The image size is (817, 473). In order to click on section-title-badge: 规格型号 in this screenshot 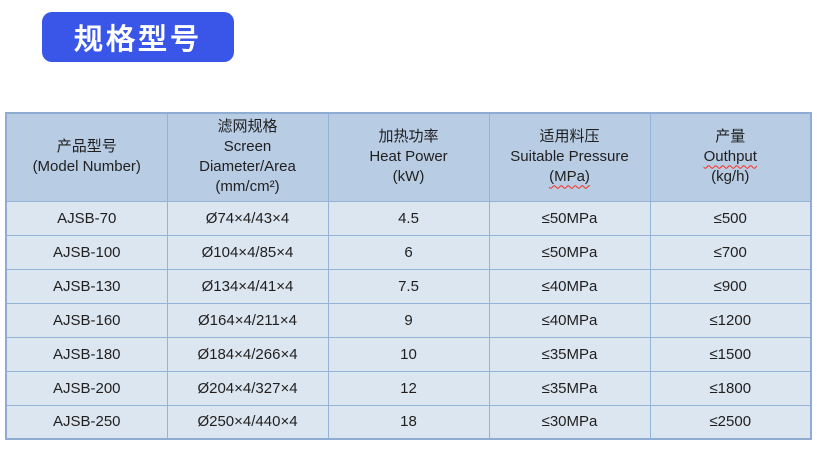, I will do `click(138, 37)`.